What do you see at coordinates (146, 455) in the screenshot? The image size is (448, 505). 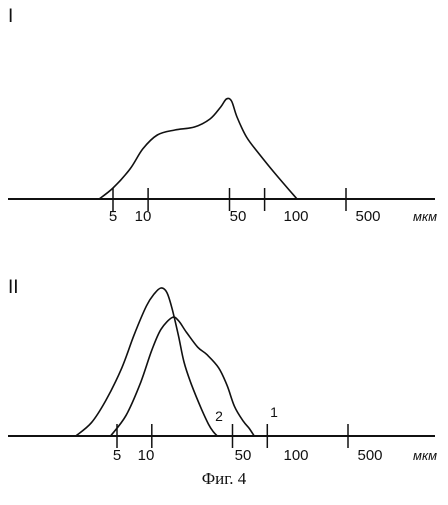 I see `panel-2-tick-label-10: 10` at bounding box center [146, 455].